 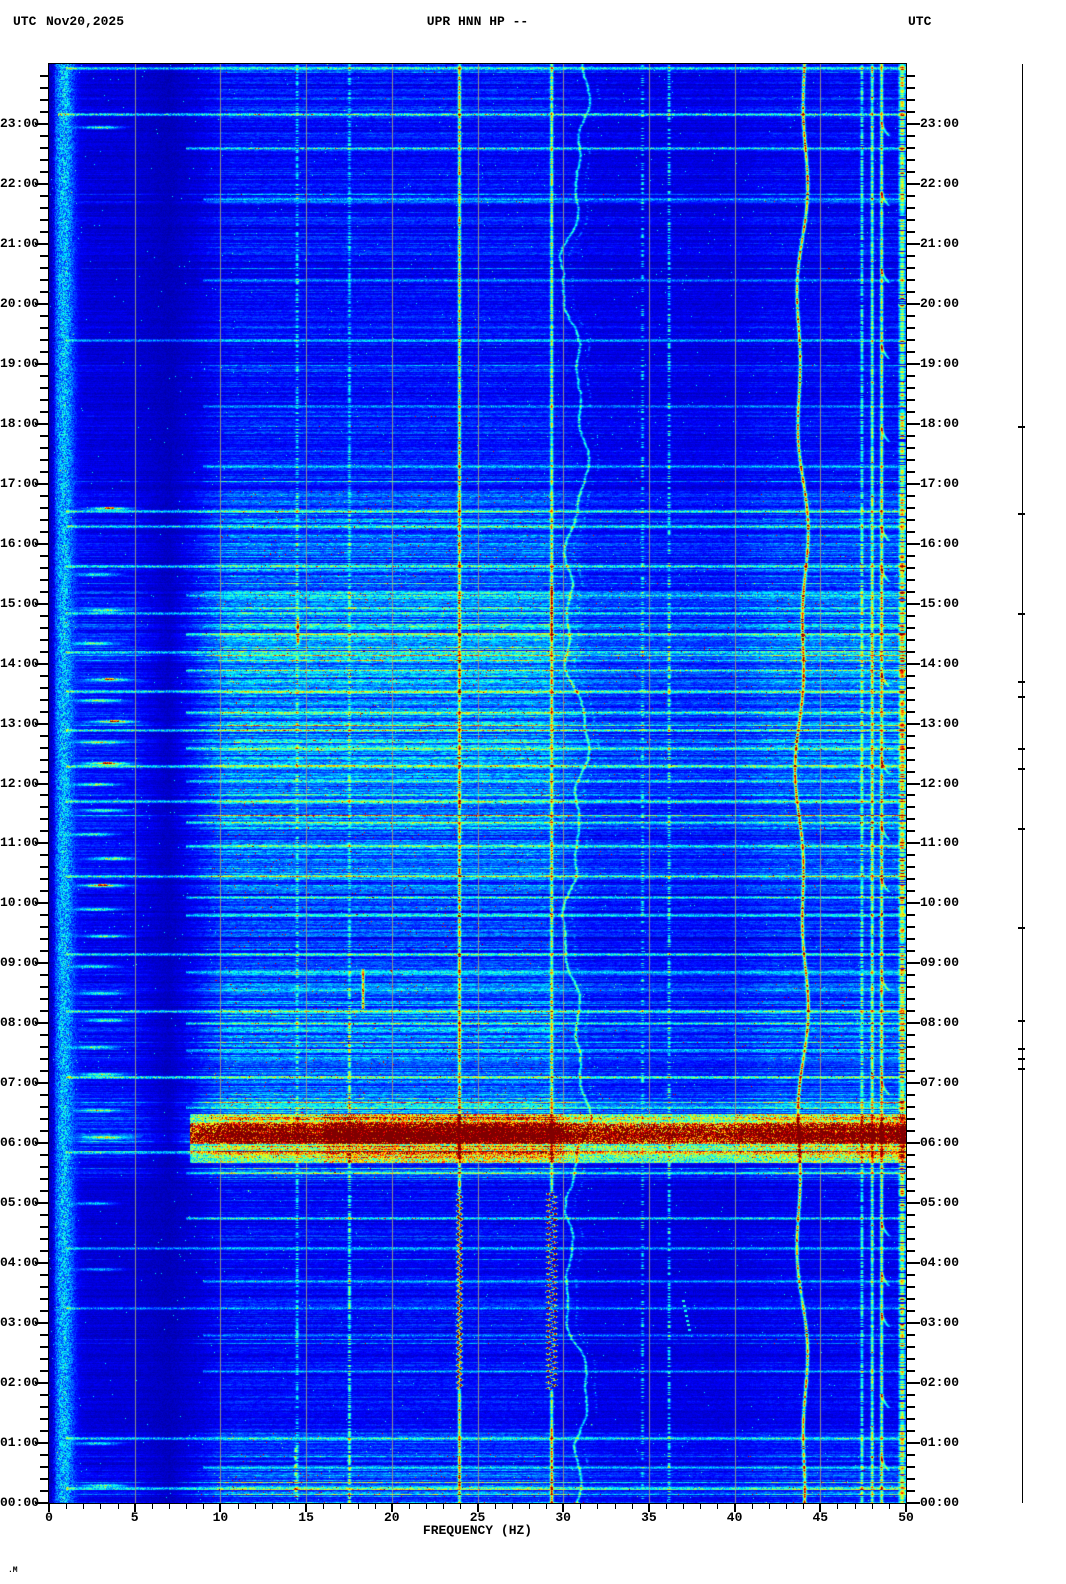 What do you see at coordinates (85, 21) in the screenshot?
I see `date-label: Nov20,2025` at bounding box center [85, 21].